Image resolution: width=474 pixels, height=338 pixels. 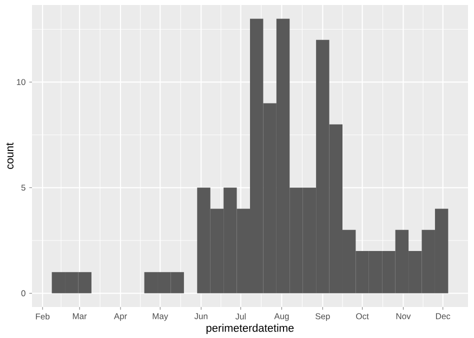 What do you see at coordinates (79, 316) in the screenshot?
I see `x-tick-label: Mar` at bounding box center [79, 316].